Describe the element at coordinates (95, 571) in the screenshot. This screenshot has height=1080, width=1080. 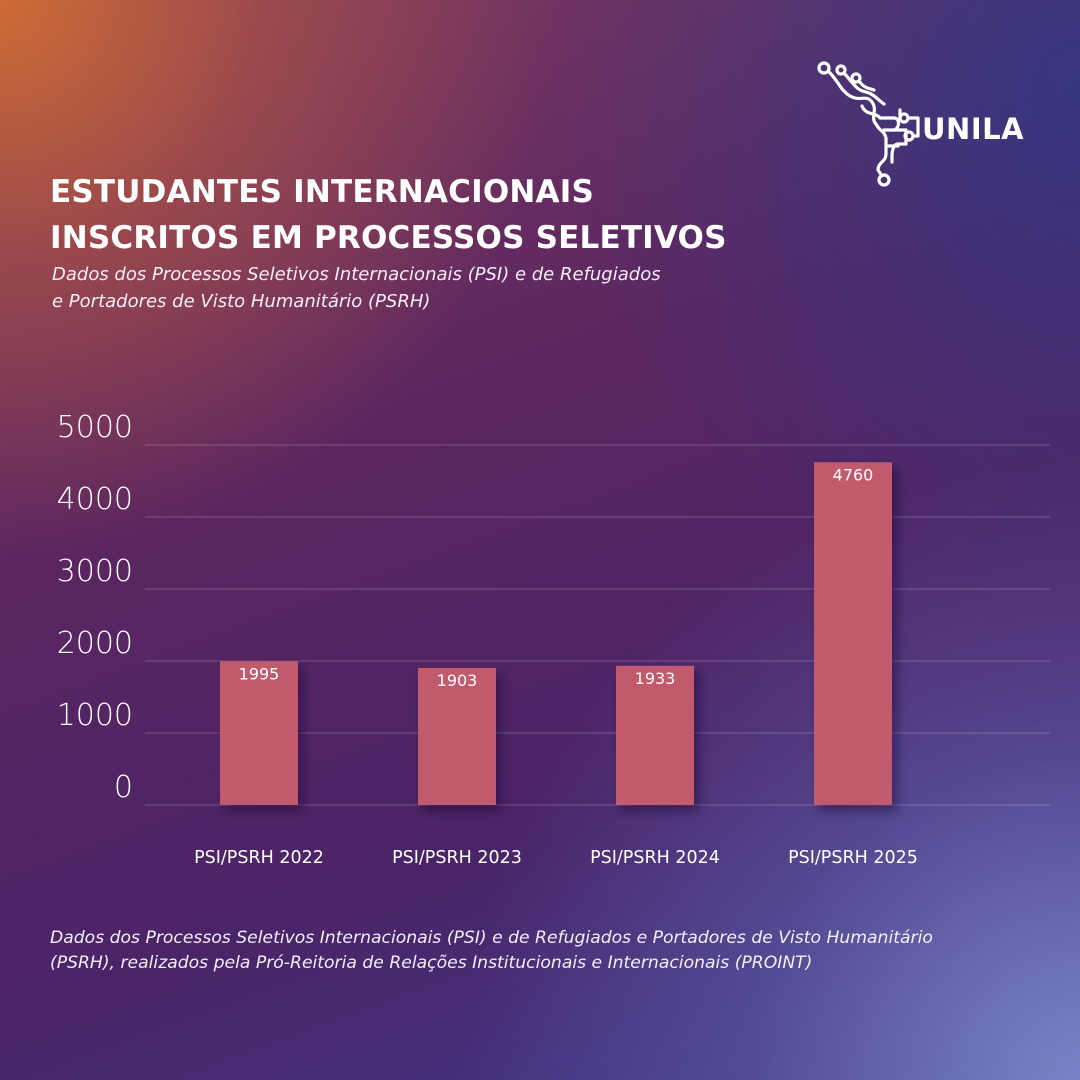
I see `y-tick-label: 3000` at that location.